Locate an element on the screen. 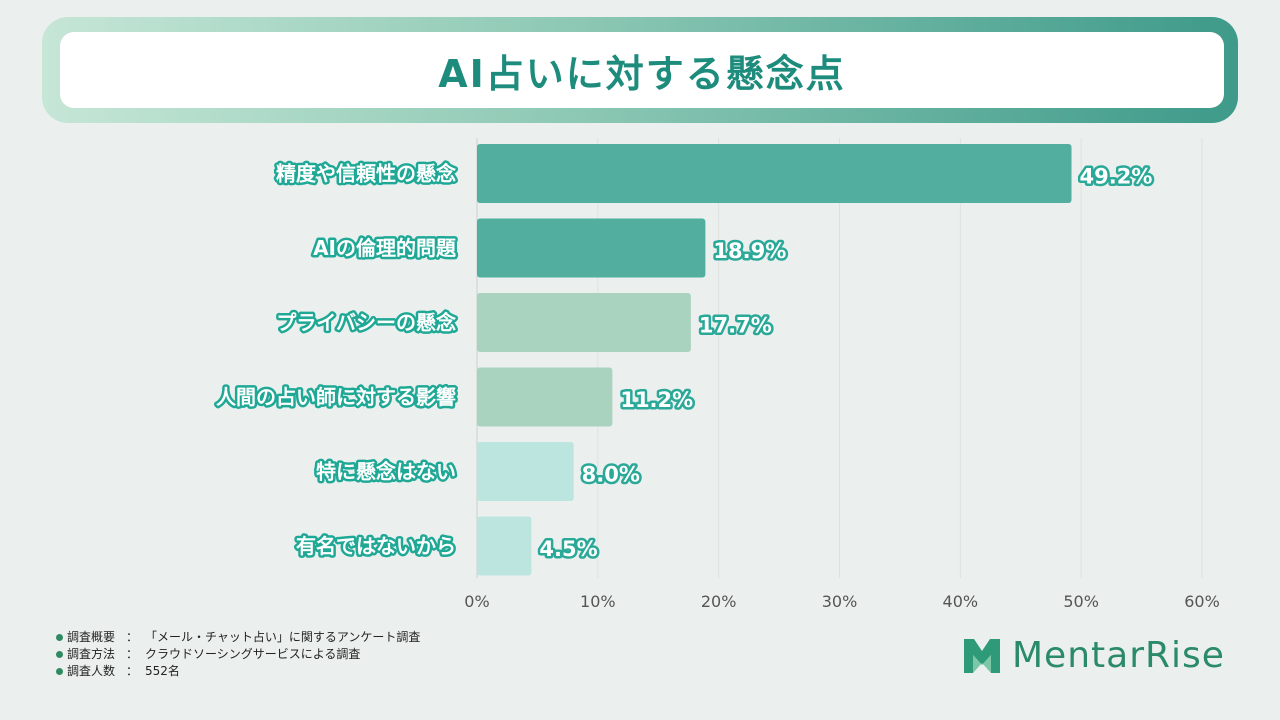 Image resolution: width=1280 pixels, height=720 pixels. category-label: AIの倫理的問題 is located at coordinates (385, 248).